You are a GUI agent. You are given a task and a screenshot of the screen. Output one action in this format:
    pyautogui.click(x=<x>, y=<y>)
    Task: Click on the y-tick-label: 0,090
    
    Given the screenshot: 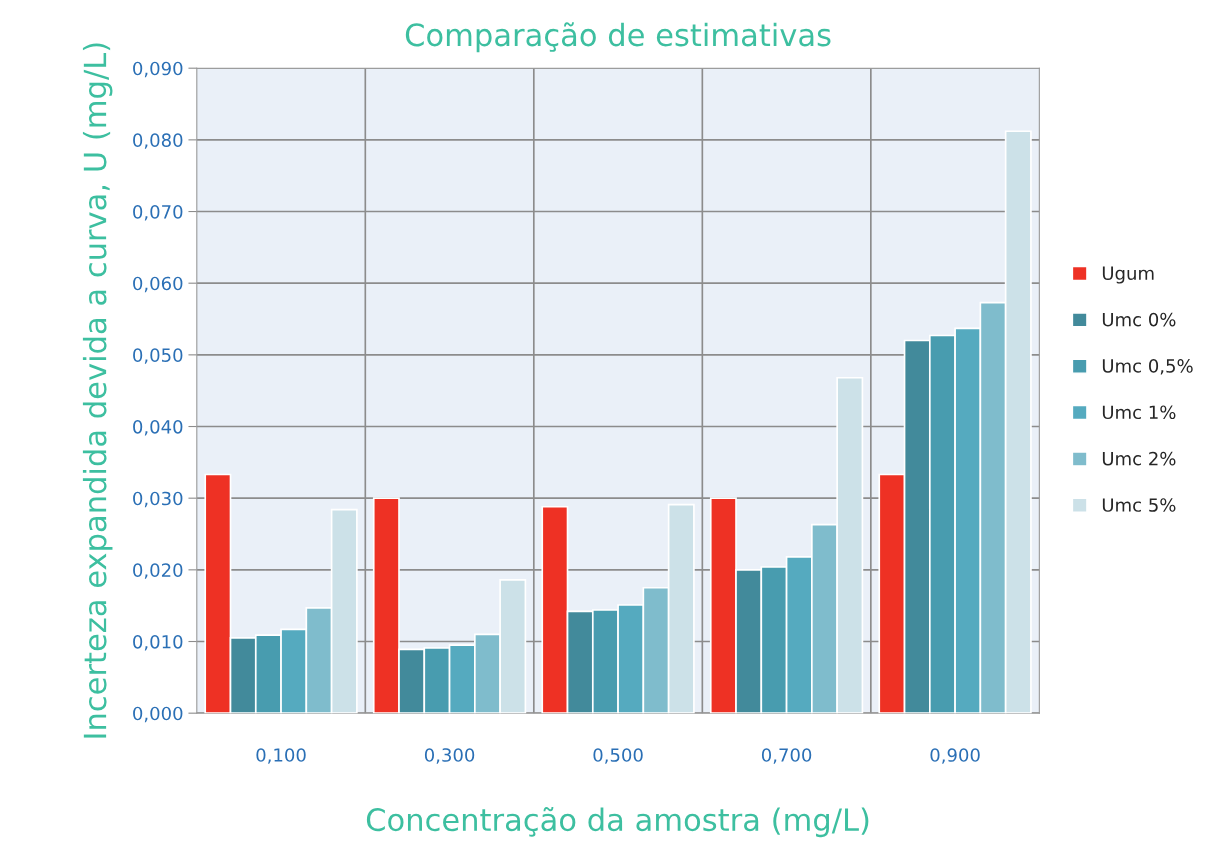 What is the action you would take?
    pyautogui.click(x=158, y=69)
    